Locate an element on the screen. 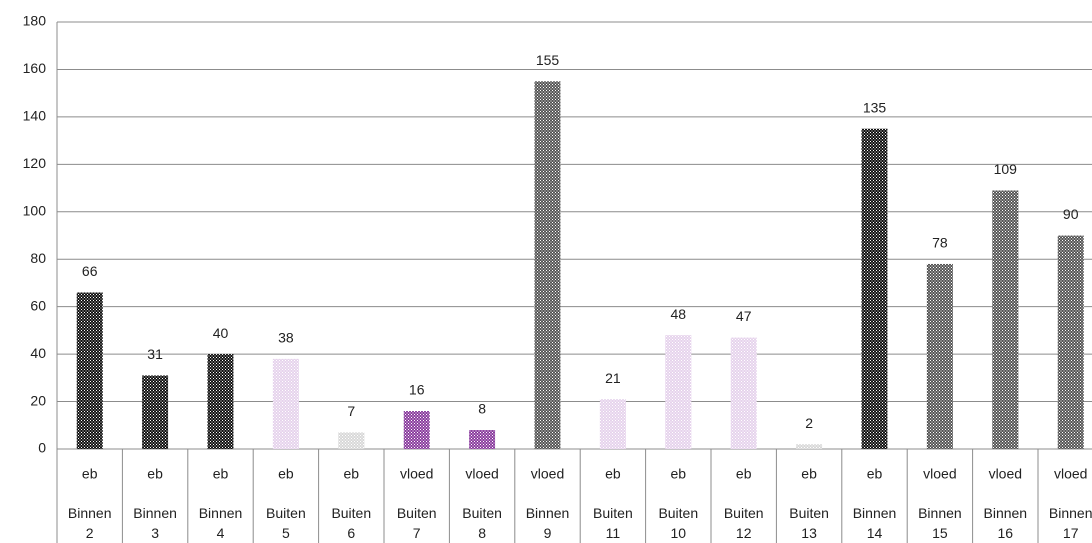  x-group-label: Binnen 16 is located at coordinates (1006, 523).